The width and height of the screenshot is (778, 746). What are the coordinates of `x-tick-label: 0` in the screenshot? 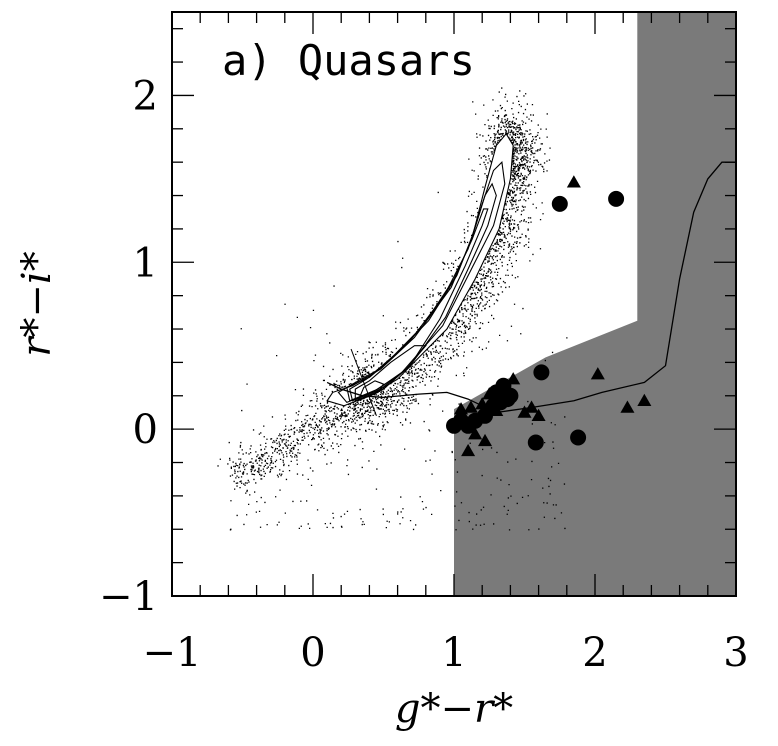 It's located at (312, 653).